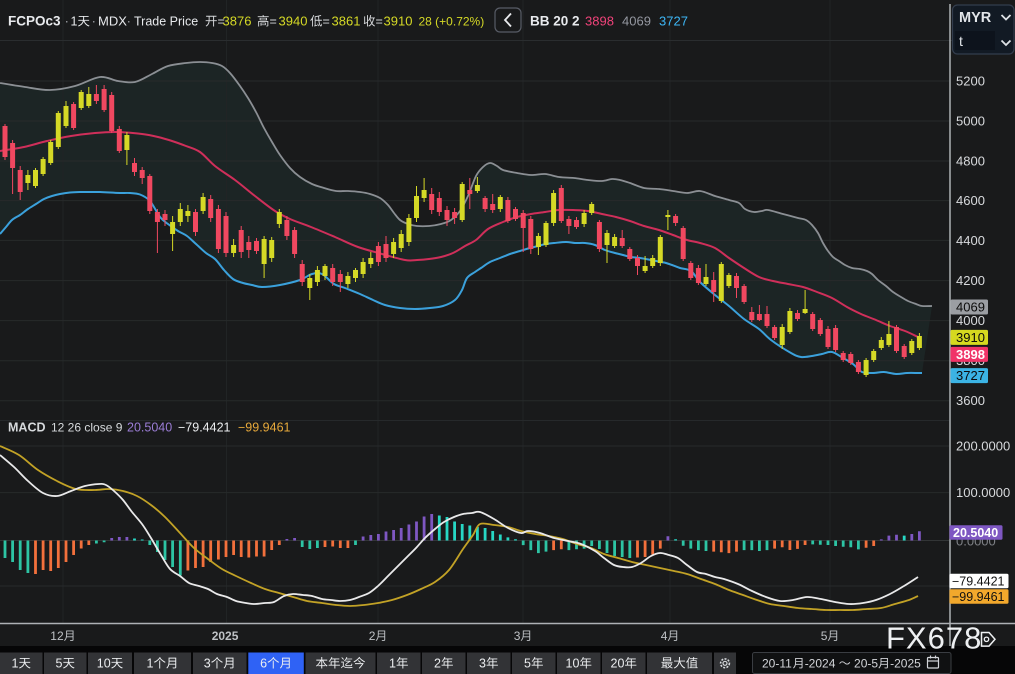 The width and height of the screenshot is (1015, 674). Describe the element at coordinates (970, 280) in the screenshot. I see `svg-text: 4200` at that location.